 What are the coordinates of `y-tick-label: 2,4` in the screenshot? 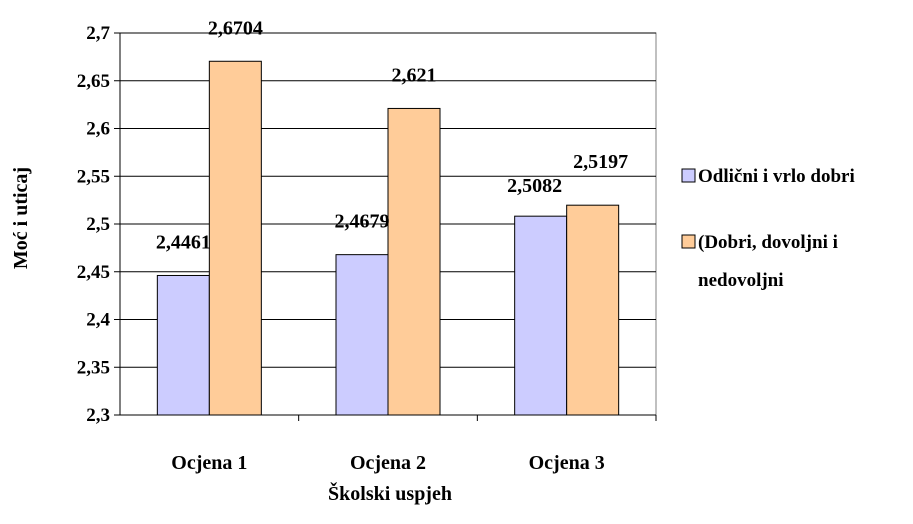 It's located at (98, 320).